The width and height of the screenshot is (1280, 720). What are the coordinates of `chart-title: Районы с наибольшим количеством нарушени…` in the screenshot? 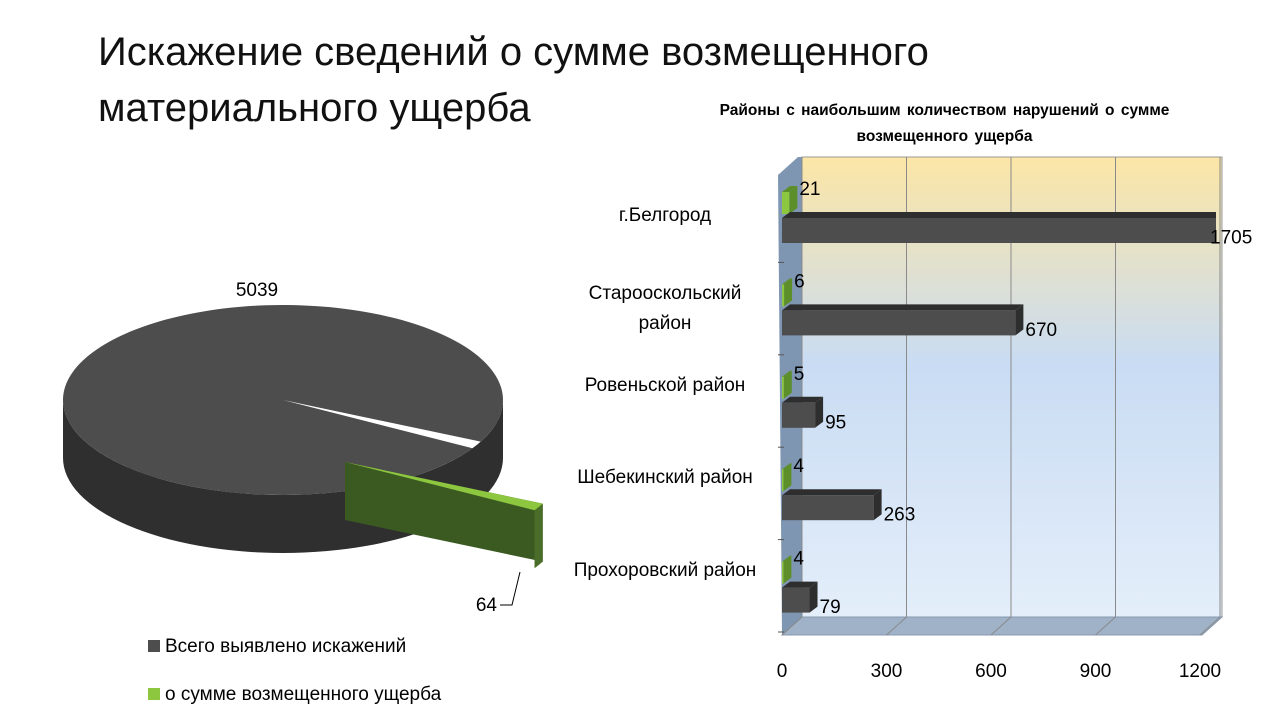 It's located at (944, 123).